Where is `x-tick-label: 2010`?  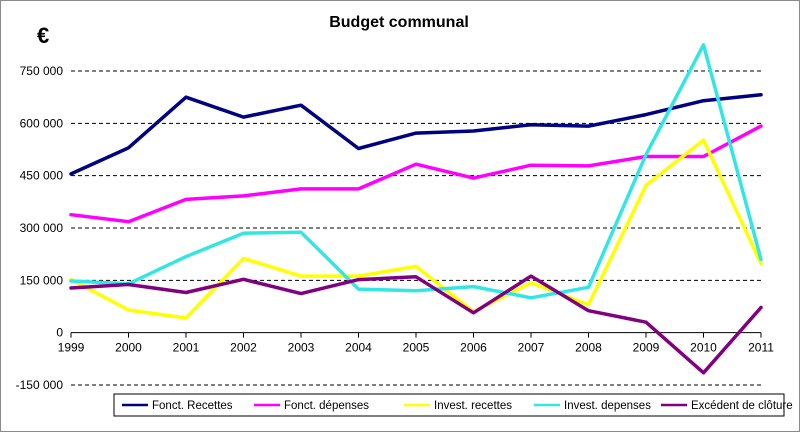
x-tick-label: 2010 is located at coordinates (703, 348).